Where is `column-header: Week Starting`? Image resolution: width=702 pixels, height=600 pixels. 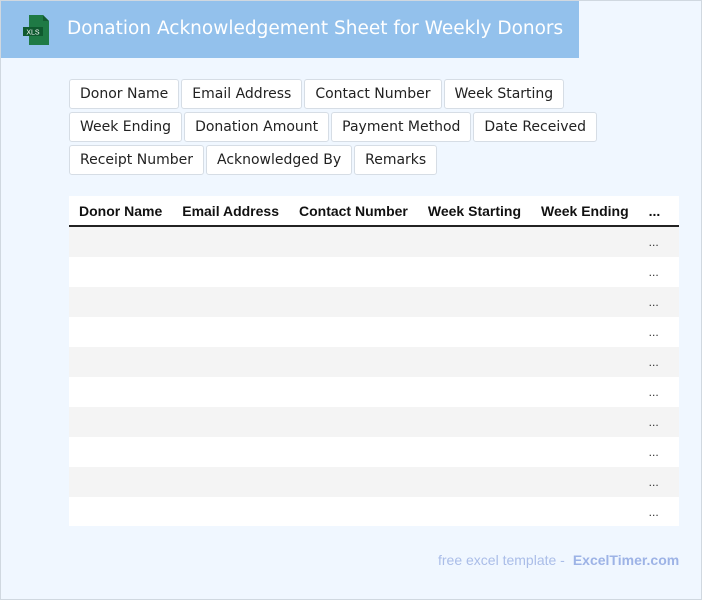 column-header: Week Starting is located at coordinates (474, 211).